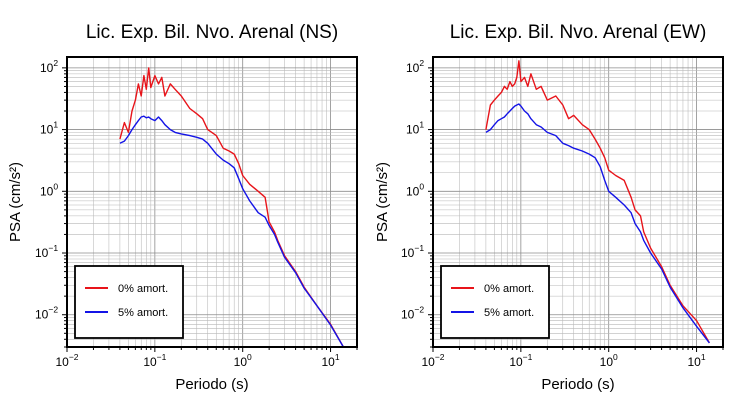  Describe the element at coordinates (212, 32) in the screenshot. I see `chart-title: Lic. Exp. Bil. Nvo. Arenal (NS)` at that location.